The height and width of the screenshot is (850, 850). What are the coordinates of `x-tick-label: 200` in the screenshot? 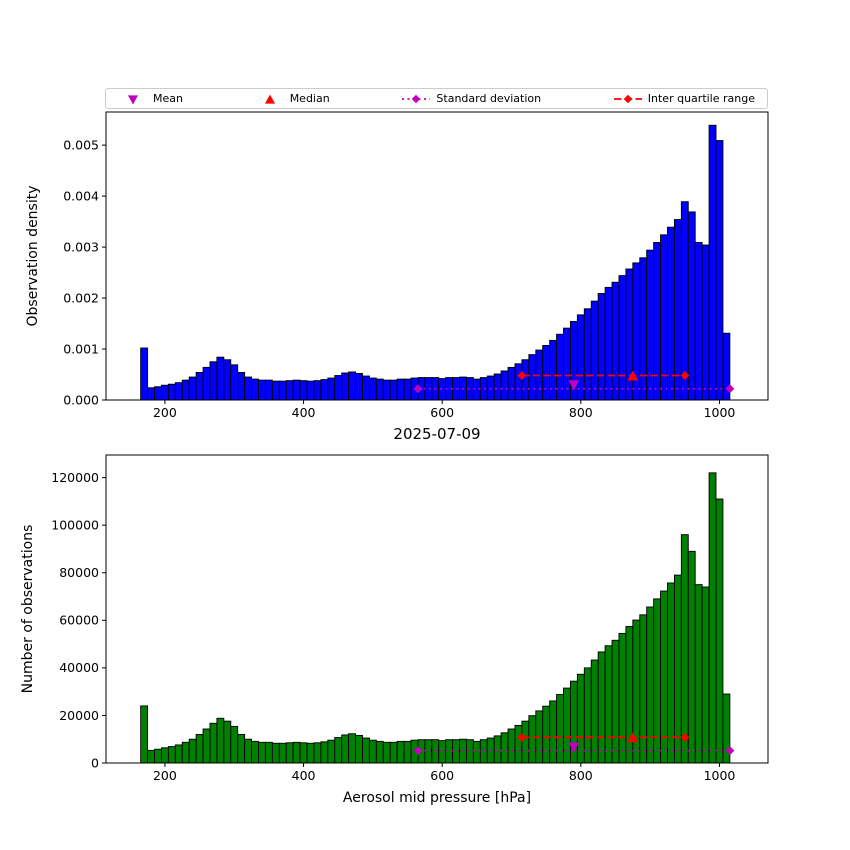 It's located at (165, 412).